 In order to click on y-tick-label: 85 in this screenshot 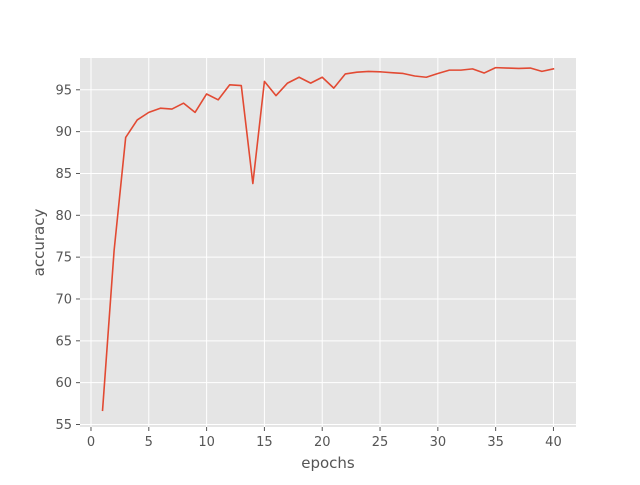, I will do `click(63, 174)`.